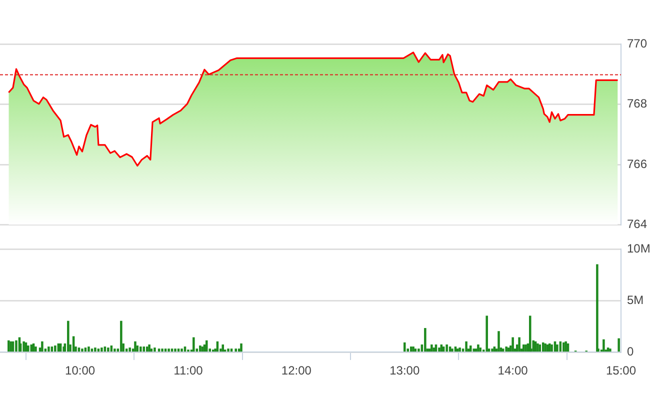 Image resolution: width=660 pixels, height=412 pixels. I want to click on y-tick-label: 766, so click(637, 163).